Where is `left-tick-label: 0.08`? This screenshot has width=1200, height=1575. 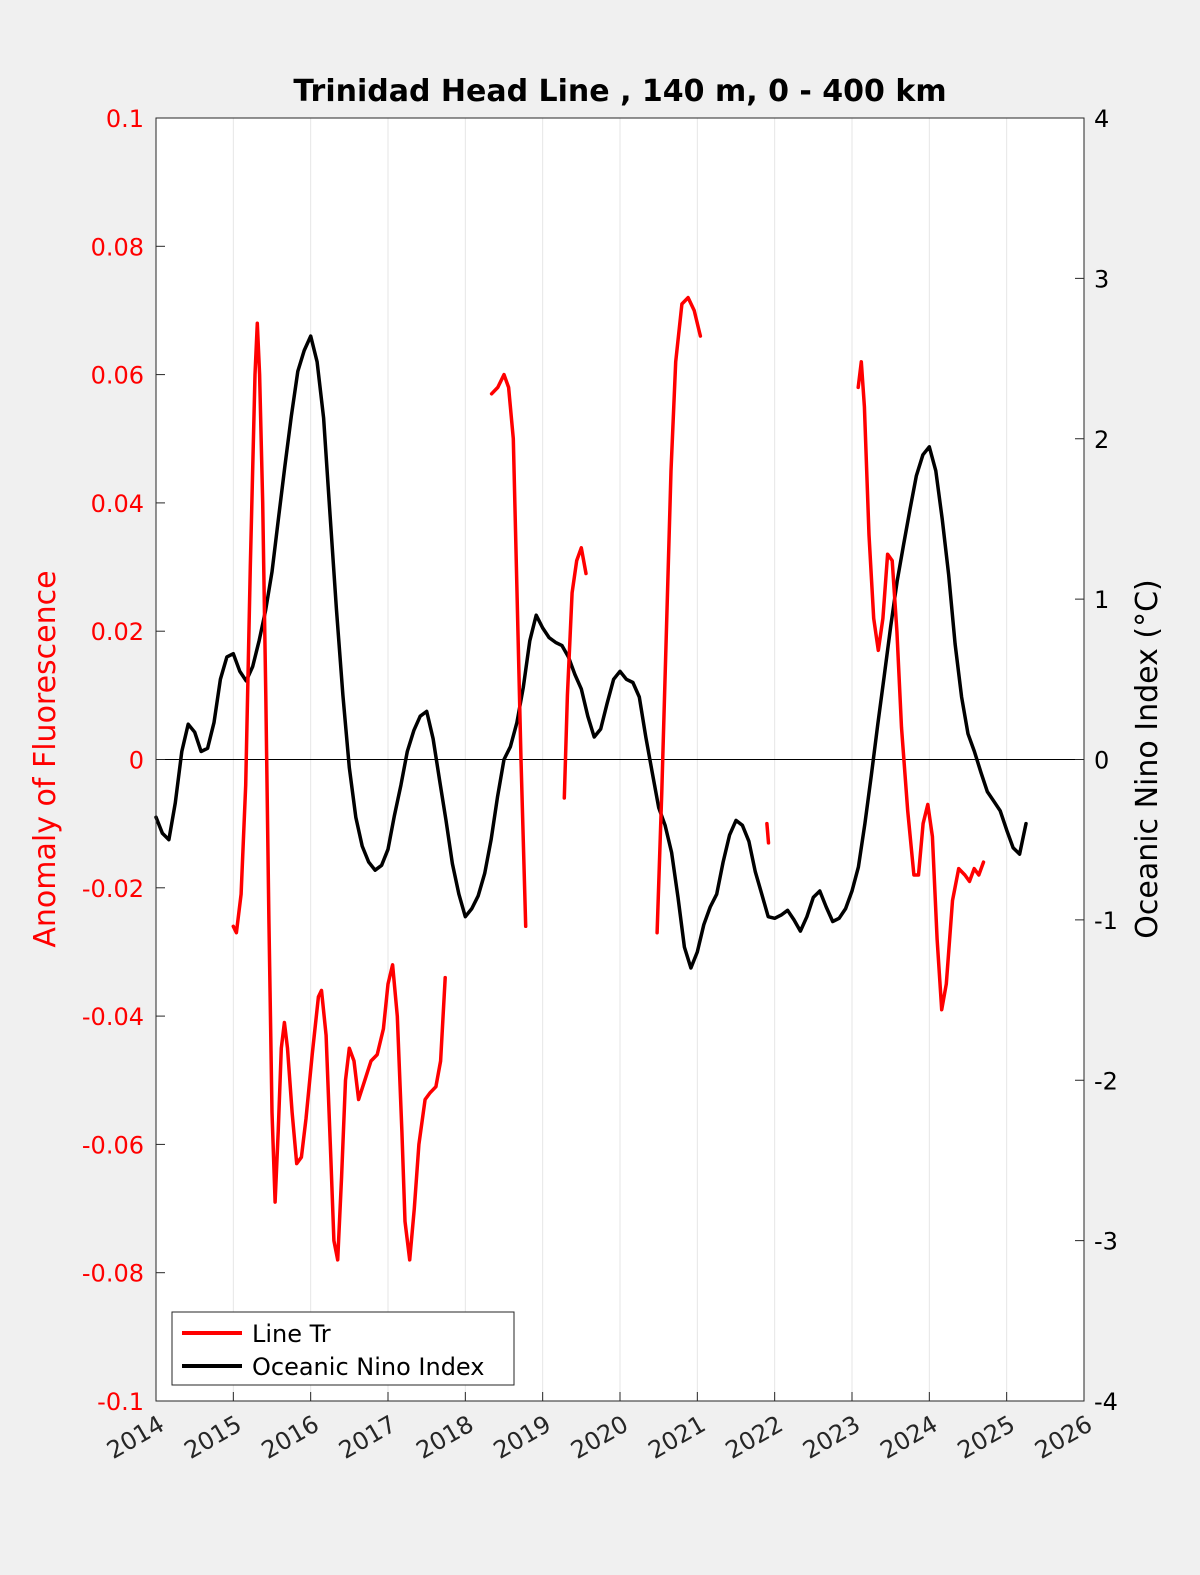
left-tick-label: 0.08 is located at coordinates (117, 247).